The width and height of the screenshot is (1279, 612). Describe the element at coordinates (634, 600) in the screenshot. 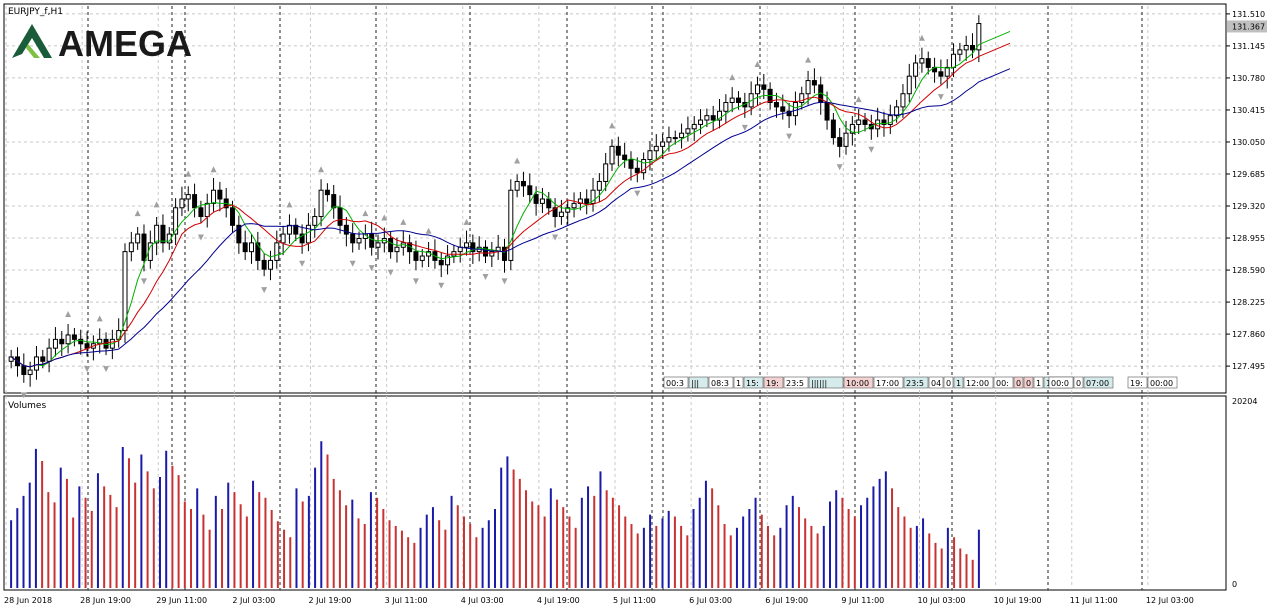

I see `x-tick-label: 5 Jul 11:00` at that location.